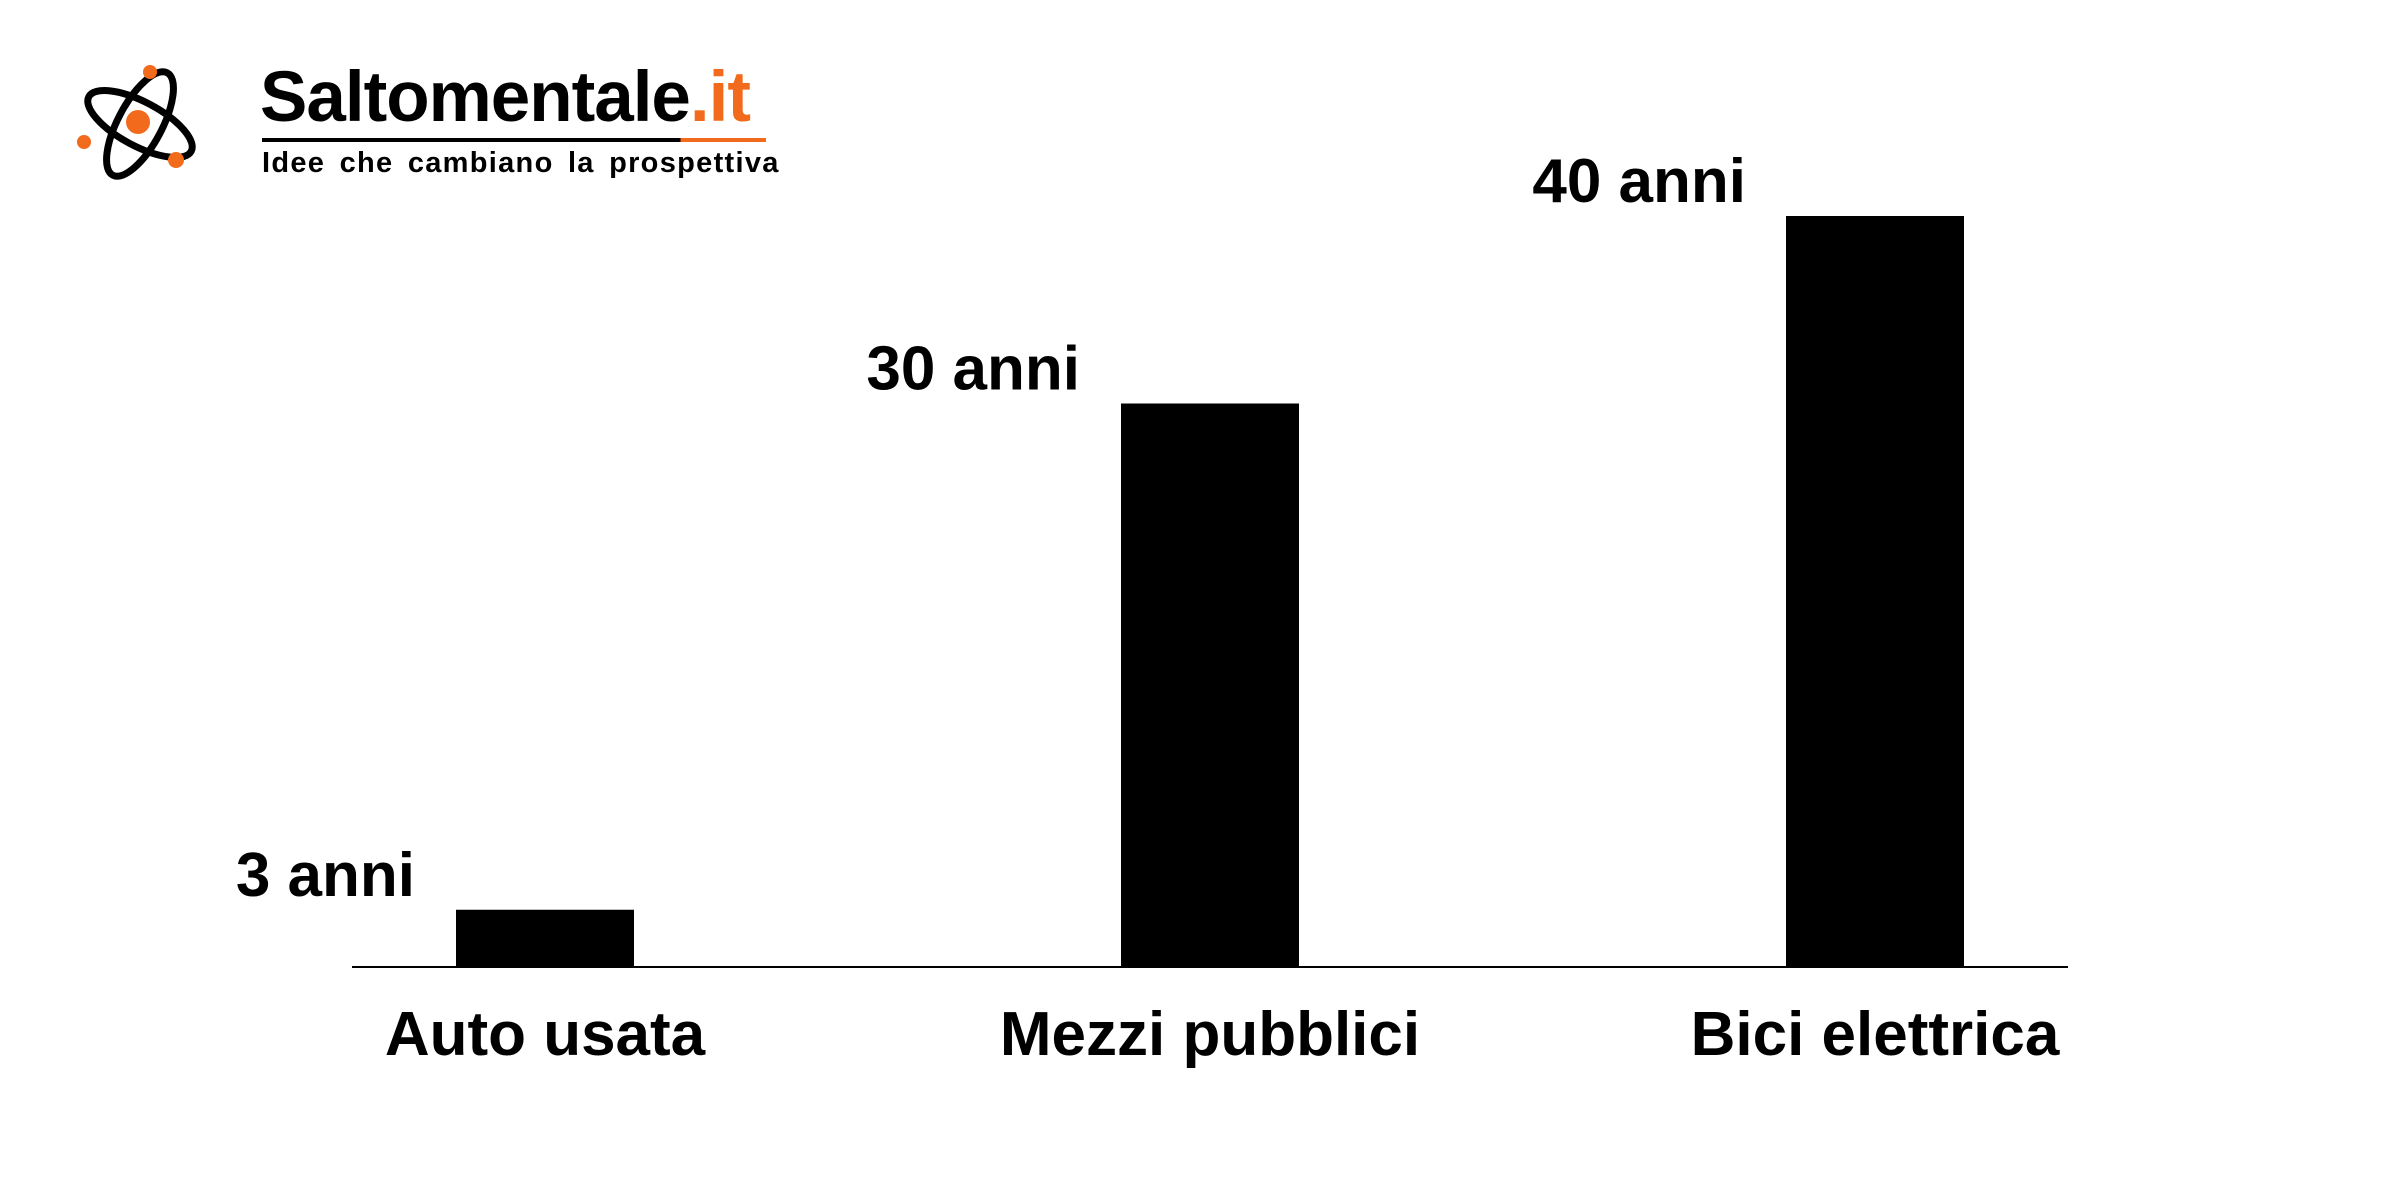 The width and height of the screenshot is (2400, 1200). What do you see at coordinates (1639, 181) in the screenshot?
I see `data-label: 40 anni` at bounding box center [1639, 181].